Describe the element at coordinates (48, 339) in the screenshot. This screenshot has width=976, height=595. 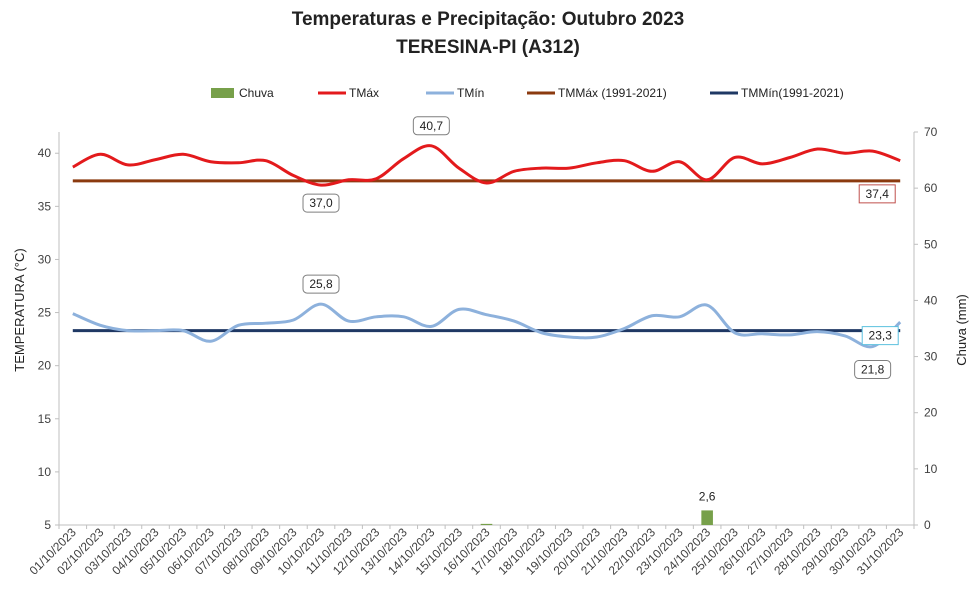
I see `left-axis-ticks: 5 10 15 20 25 30 35 40` at that location.